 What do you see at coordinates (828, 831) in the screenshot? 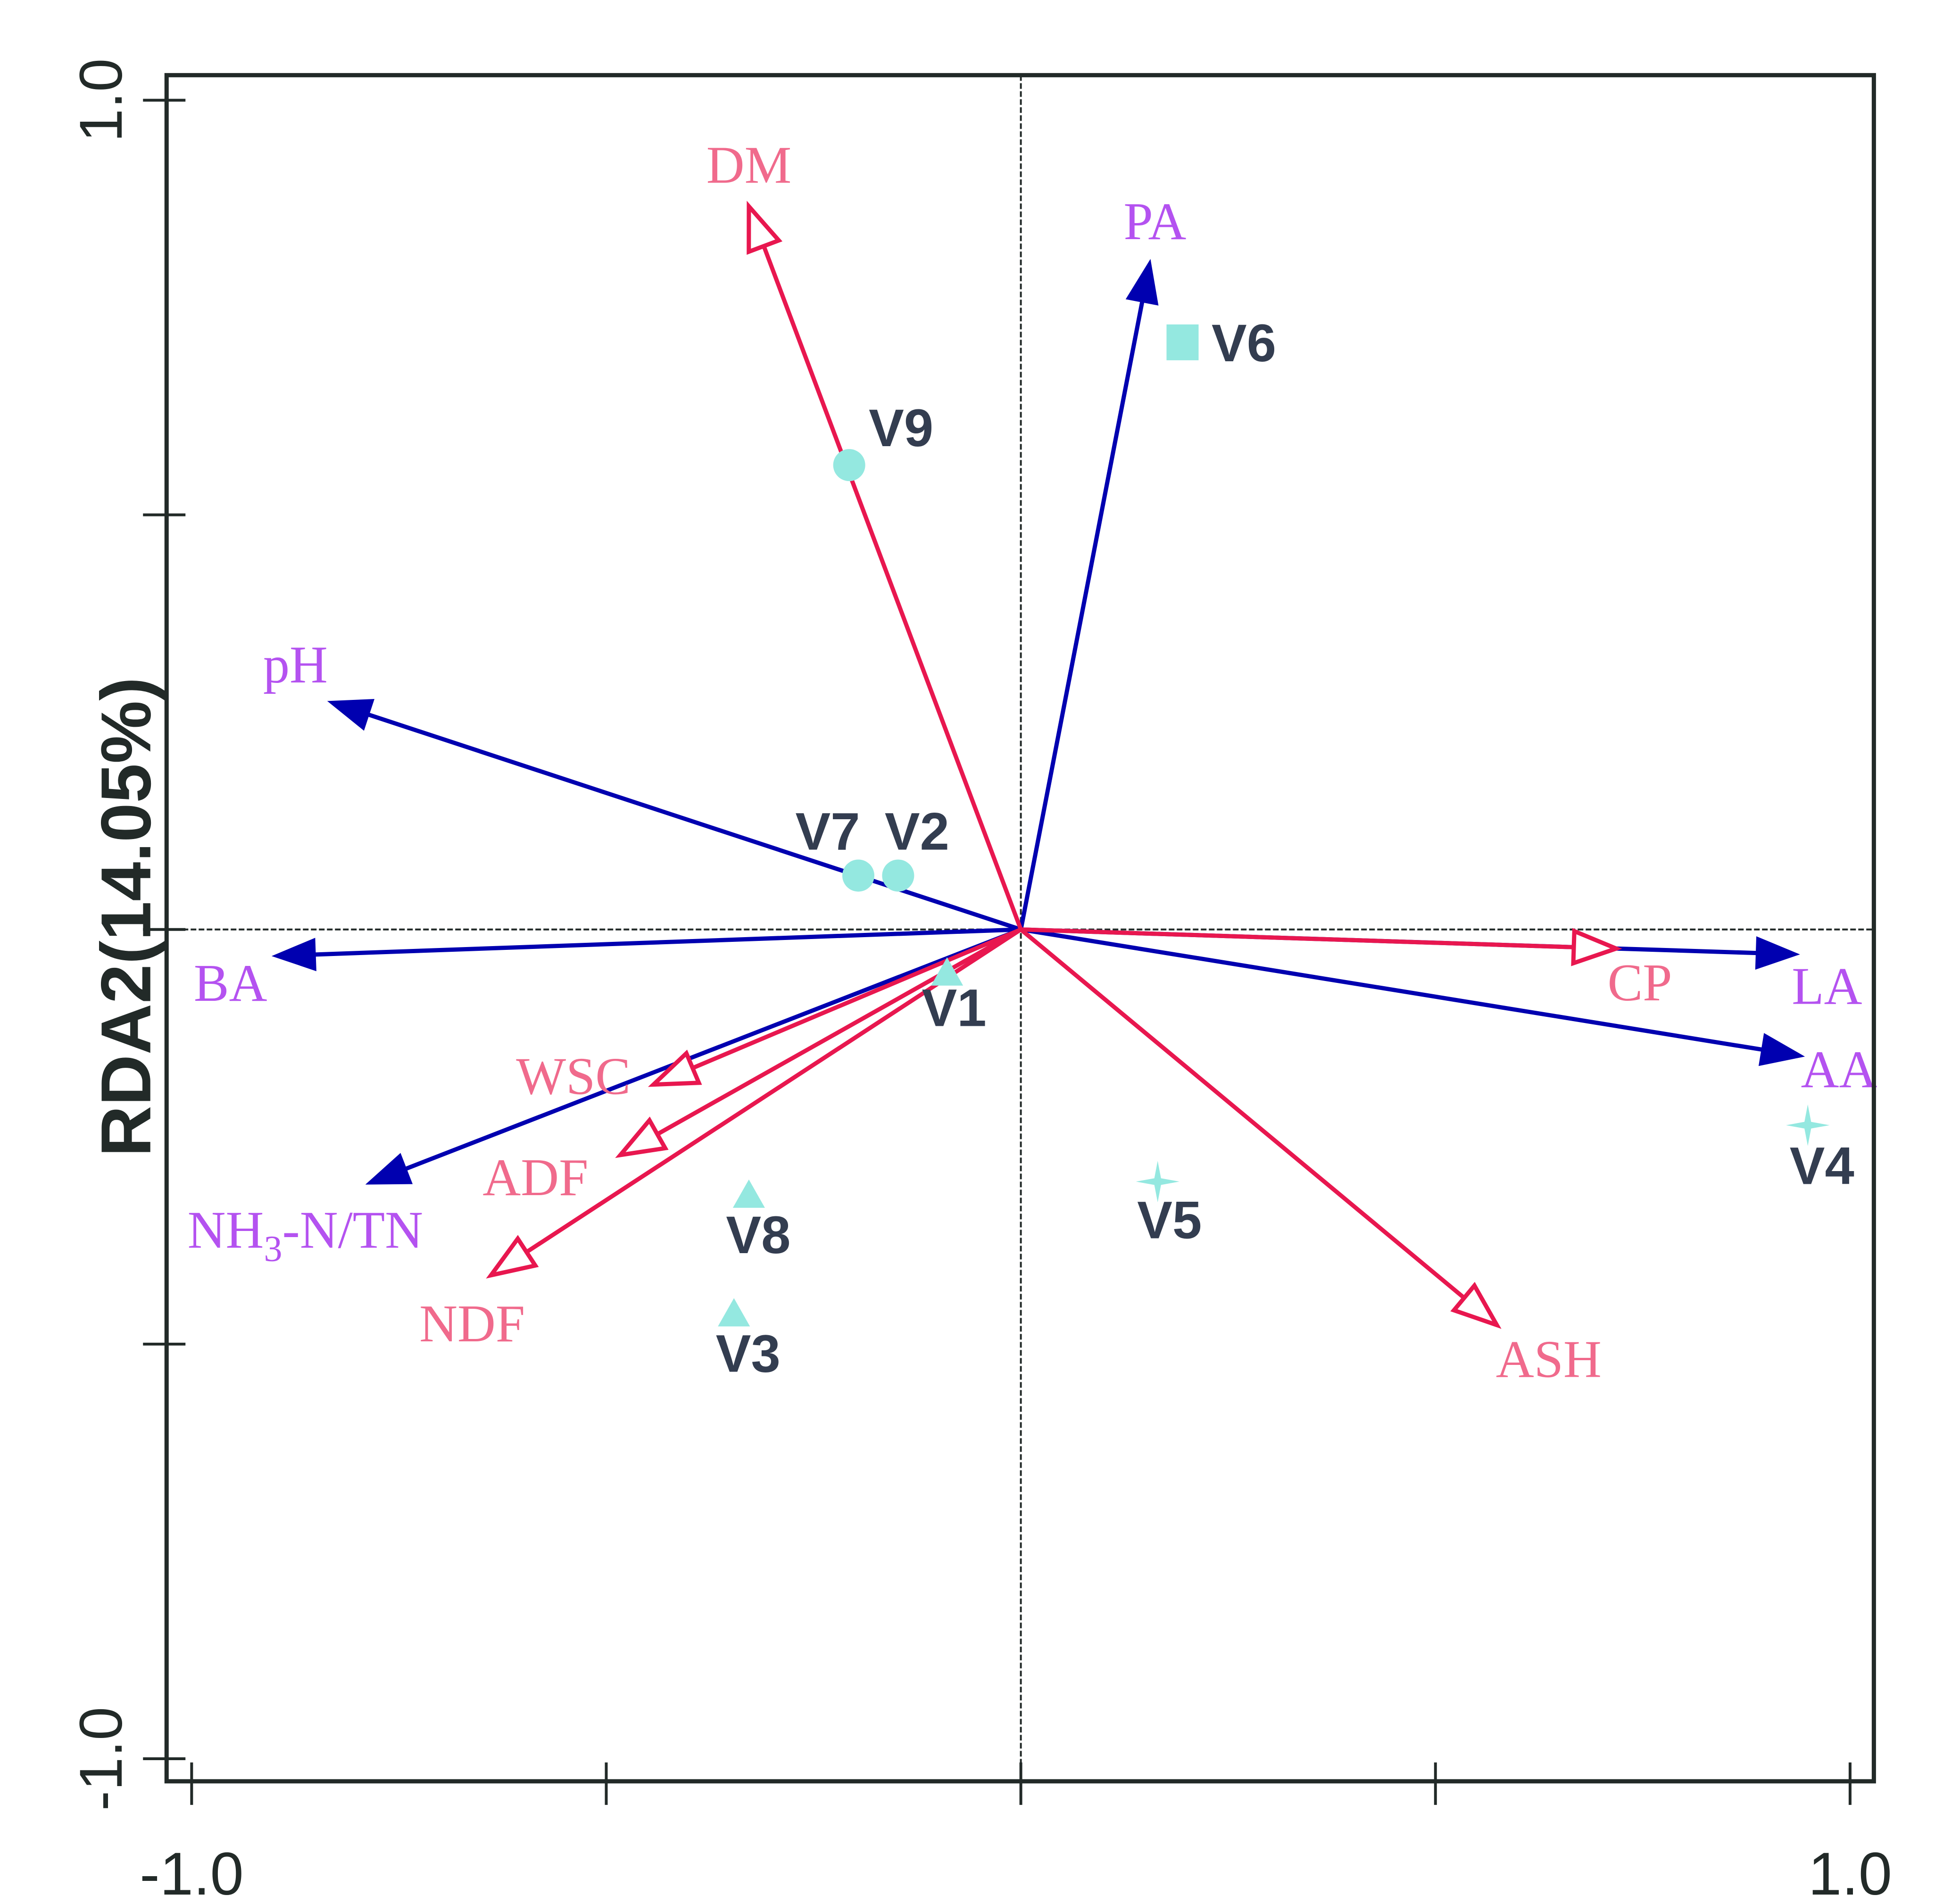
I see `sample-label-v7: V7` at bounding box center [828, 831].